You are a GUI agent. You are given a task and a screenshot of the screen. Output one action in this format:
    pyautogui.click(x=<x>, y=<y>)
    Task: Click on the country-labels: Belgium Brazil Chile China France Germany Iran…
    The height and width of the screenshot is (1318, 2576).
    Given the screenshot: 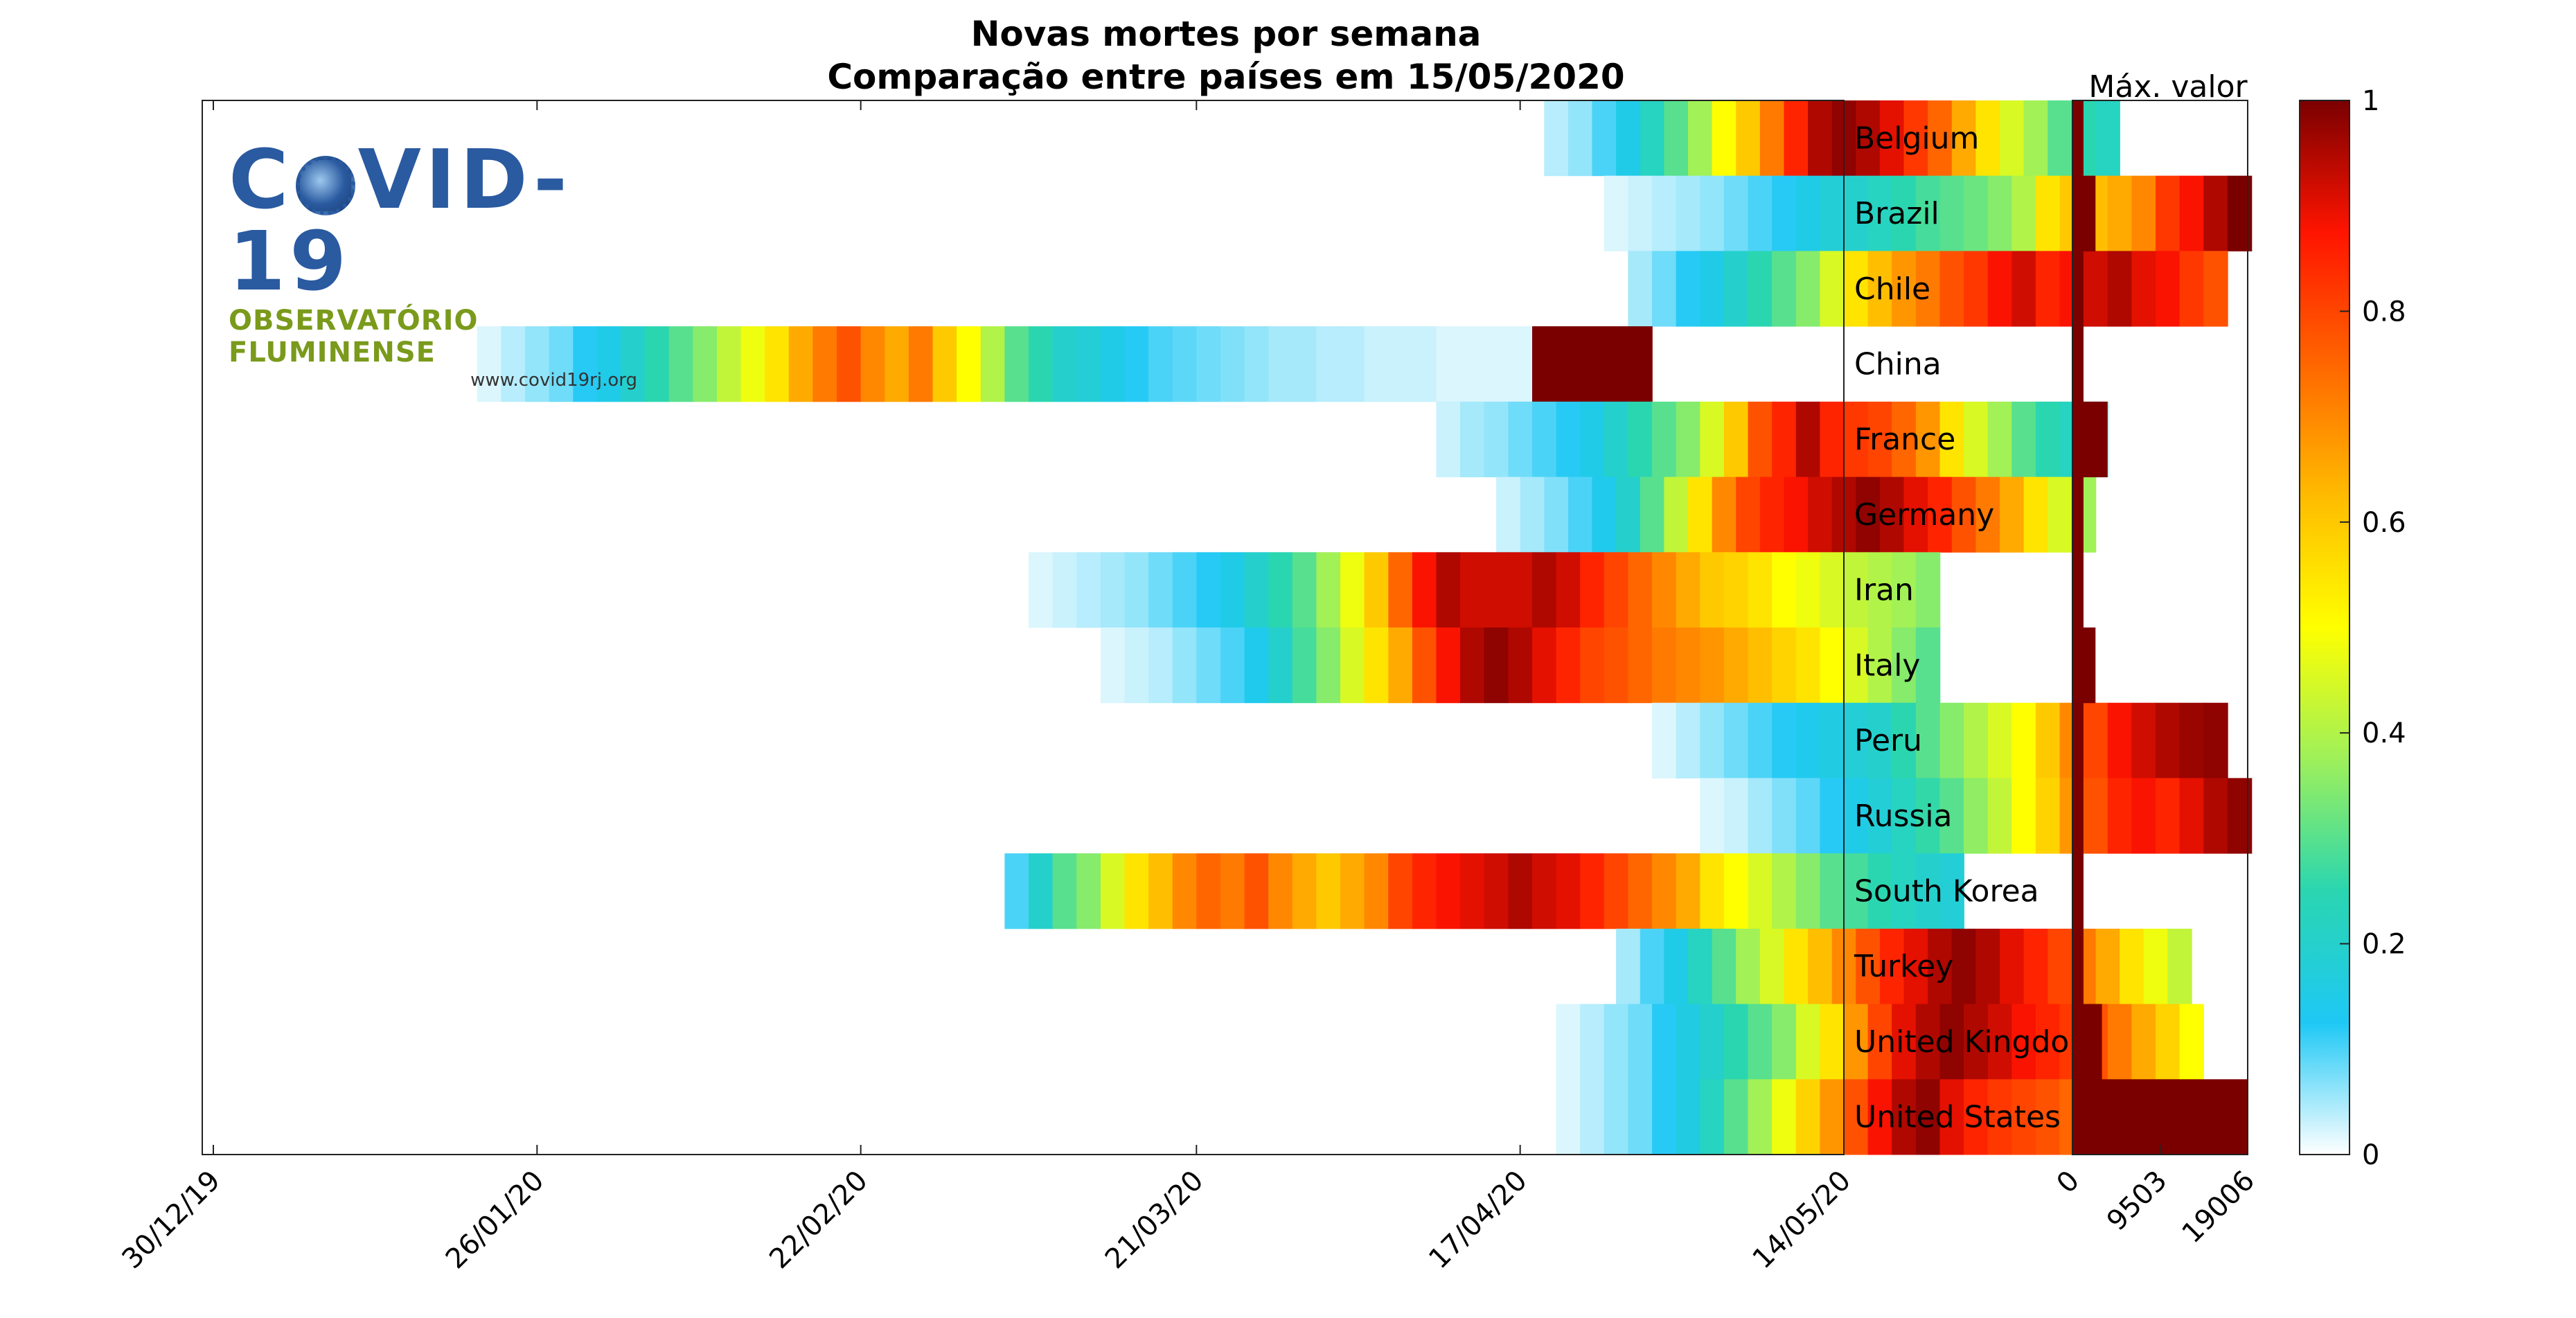 What is the action you would take?
    pyautogui.click(x=1976, y=628)
    